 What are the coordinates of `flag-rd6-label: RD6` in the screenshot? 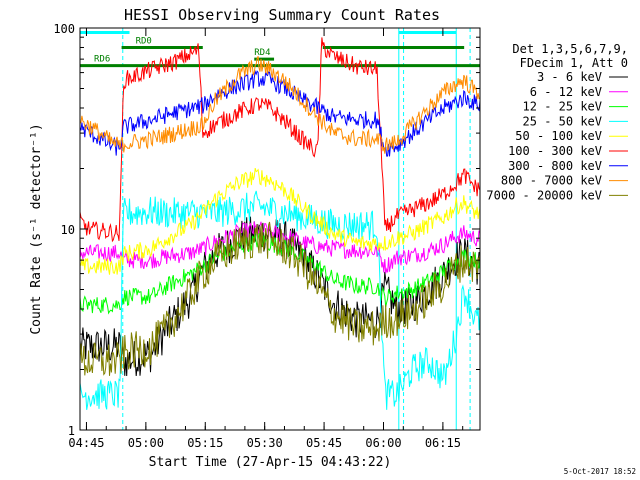 It's located at (102, 60).